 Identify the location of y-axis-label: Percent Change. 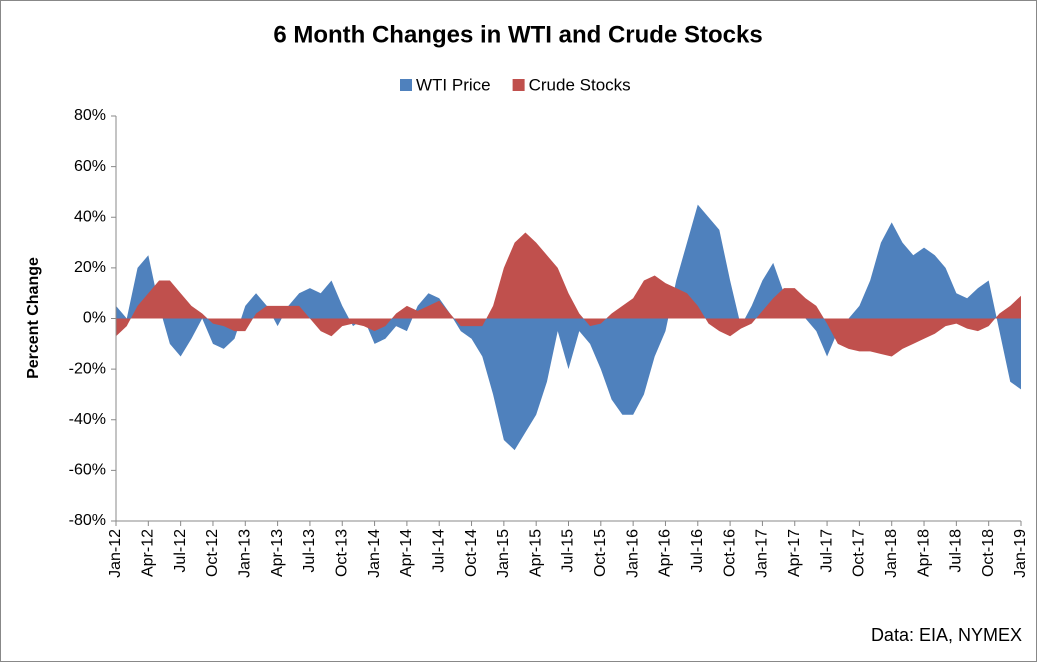
(33, 318).